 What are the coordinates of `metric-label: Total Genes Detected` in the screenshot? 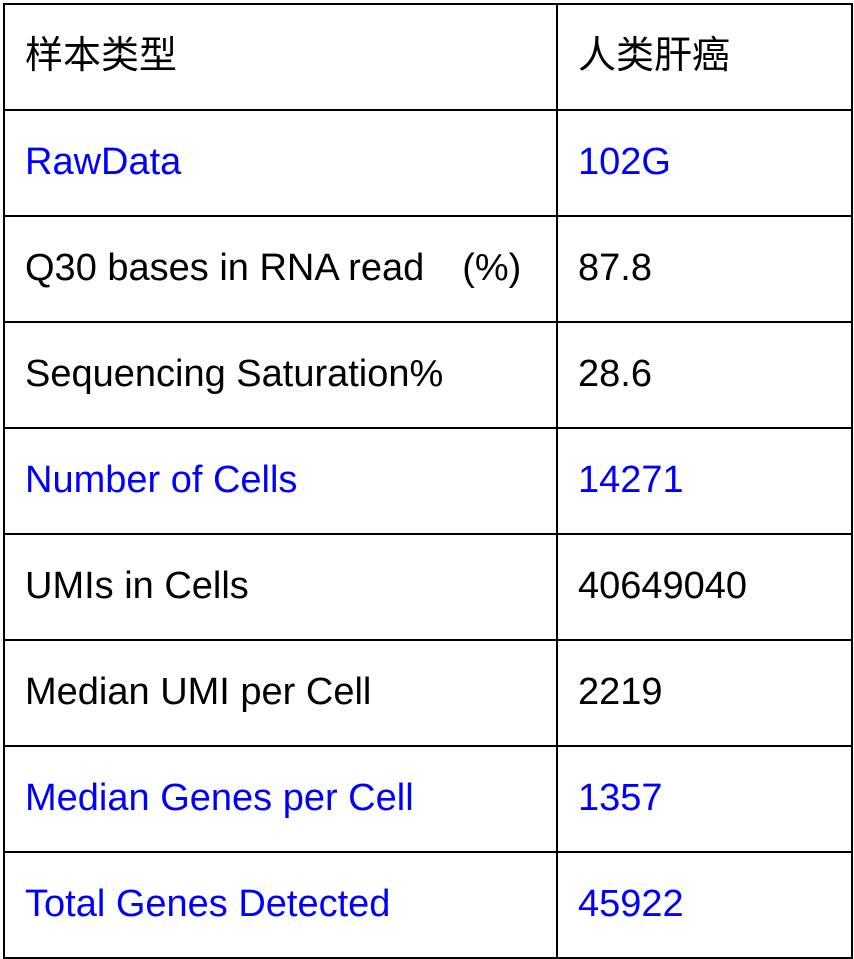 It's located at (280, 905).